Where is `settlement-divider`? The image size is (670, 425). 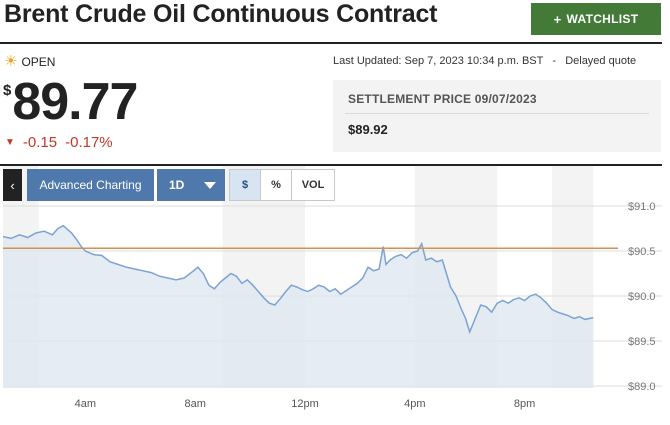 settlement-divider is located at coordinates (497, 113).